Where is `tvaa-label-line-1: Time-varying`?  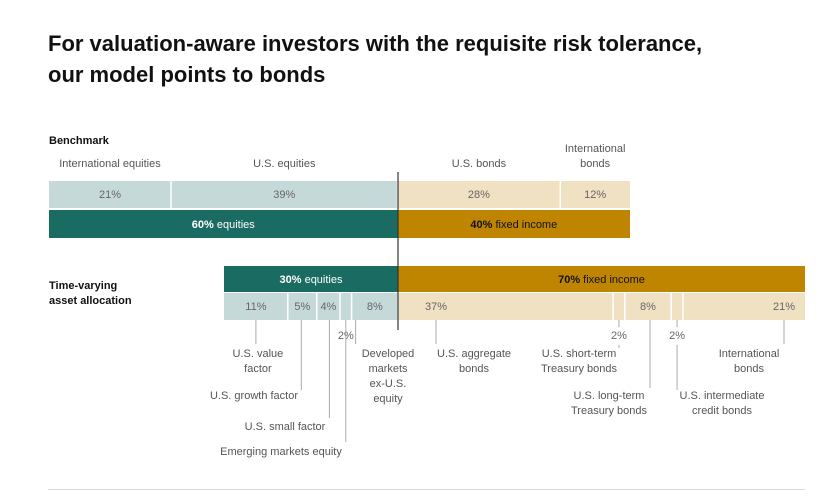
tvaa-label-line-1: Time-varying is located at coordinates (83, 286).